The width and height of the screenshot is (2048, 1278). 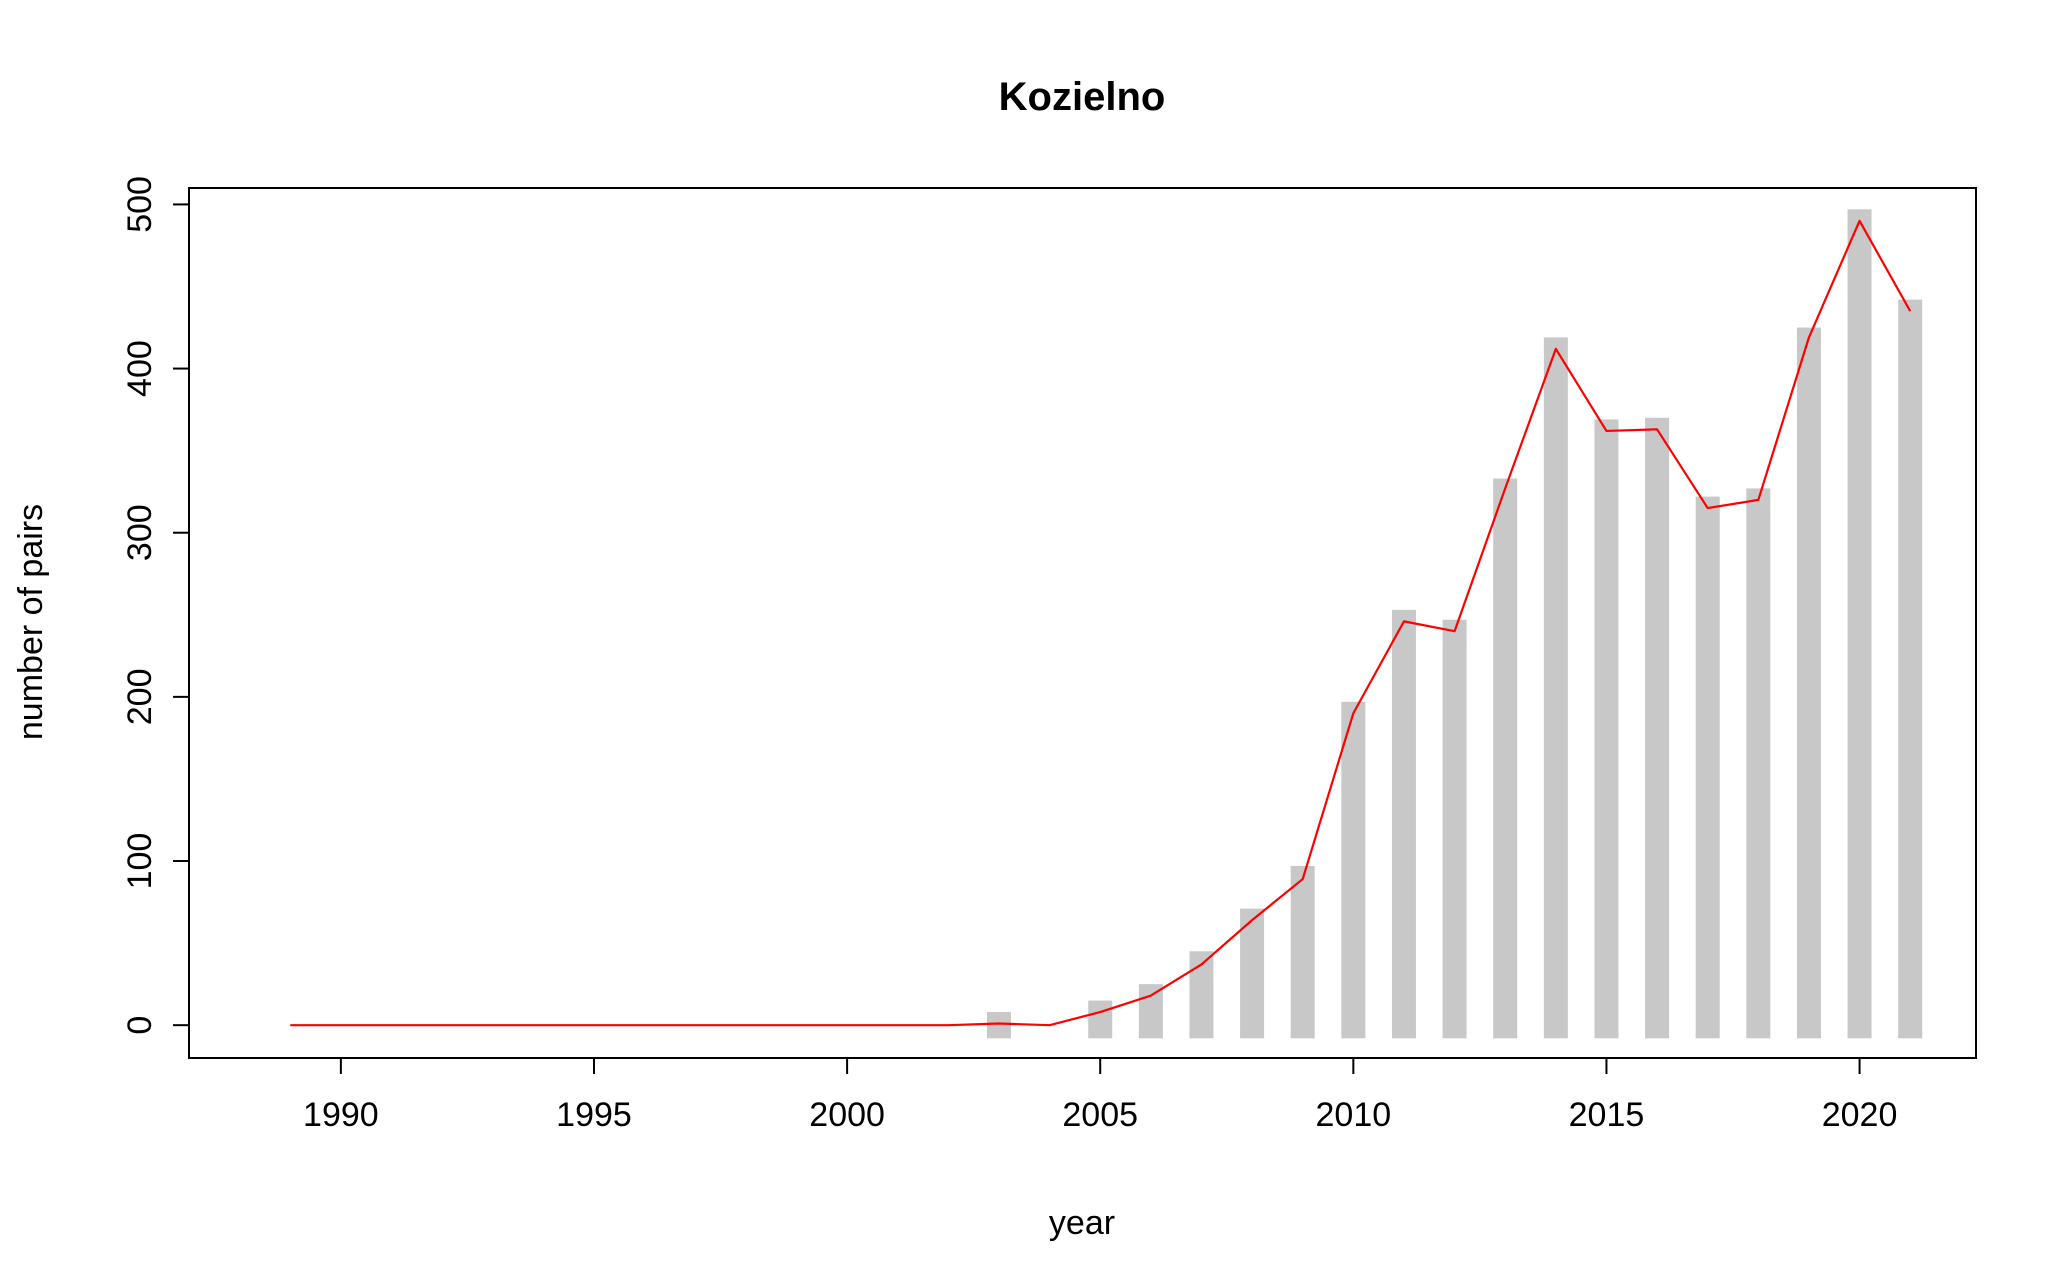 I want to click on bar-2019, so click(x=1808, y=683).